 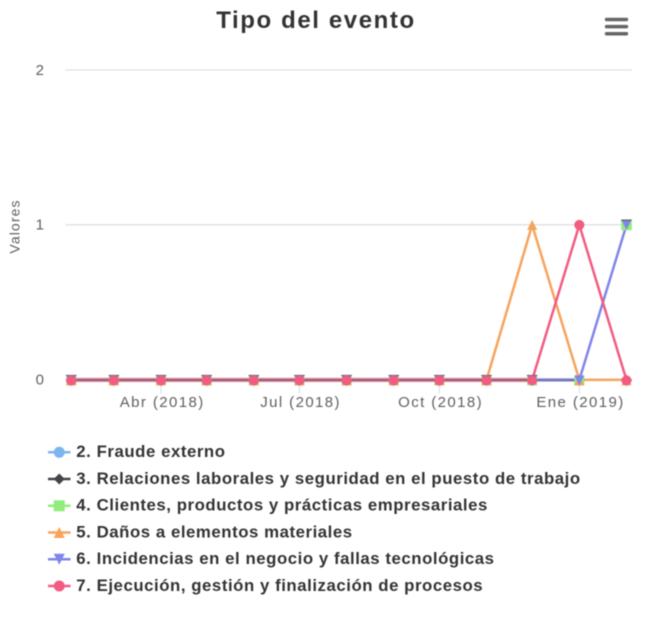 What do you see at coordinates (40, 225) in the screenshot?
I see `svg-text: 1` at bounding box center [40, 225].